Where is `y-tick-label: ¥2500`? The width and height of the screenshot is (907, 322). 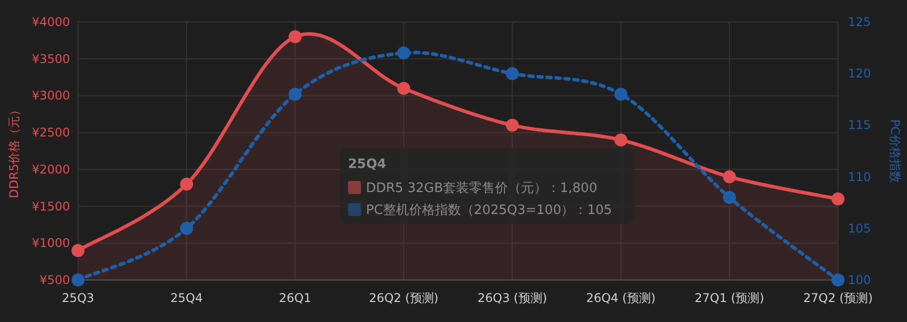 y-tick-label: ¥2500 is located at coordinates (51, 133).